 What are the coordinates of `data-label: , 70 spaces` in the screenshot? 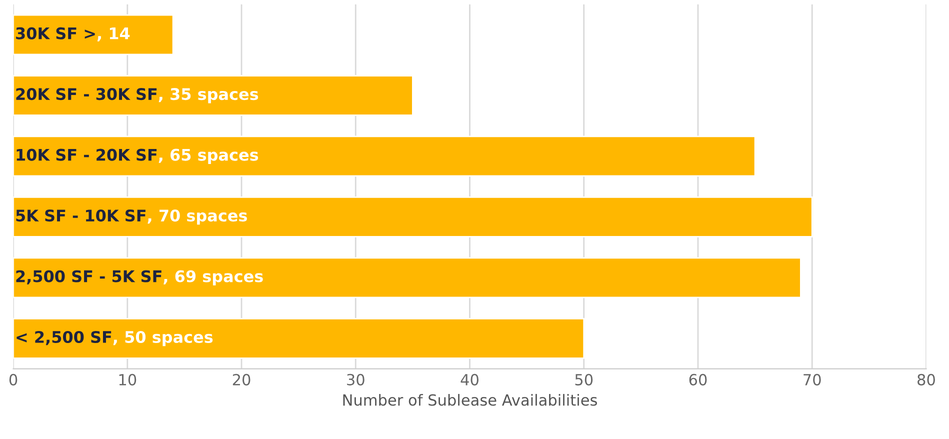 It's located at (197, 217).